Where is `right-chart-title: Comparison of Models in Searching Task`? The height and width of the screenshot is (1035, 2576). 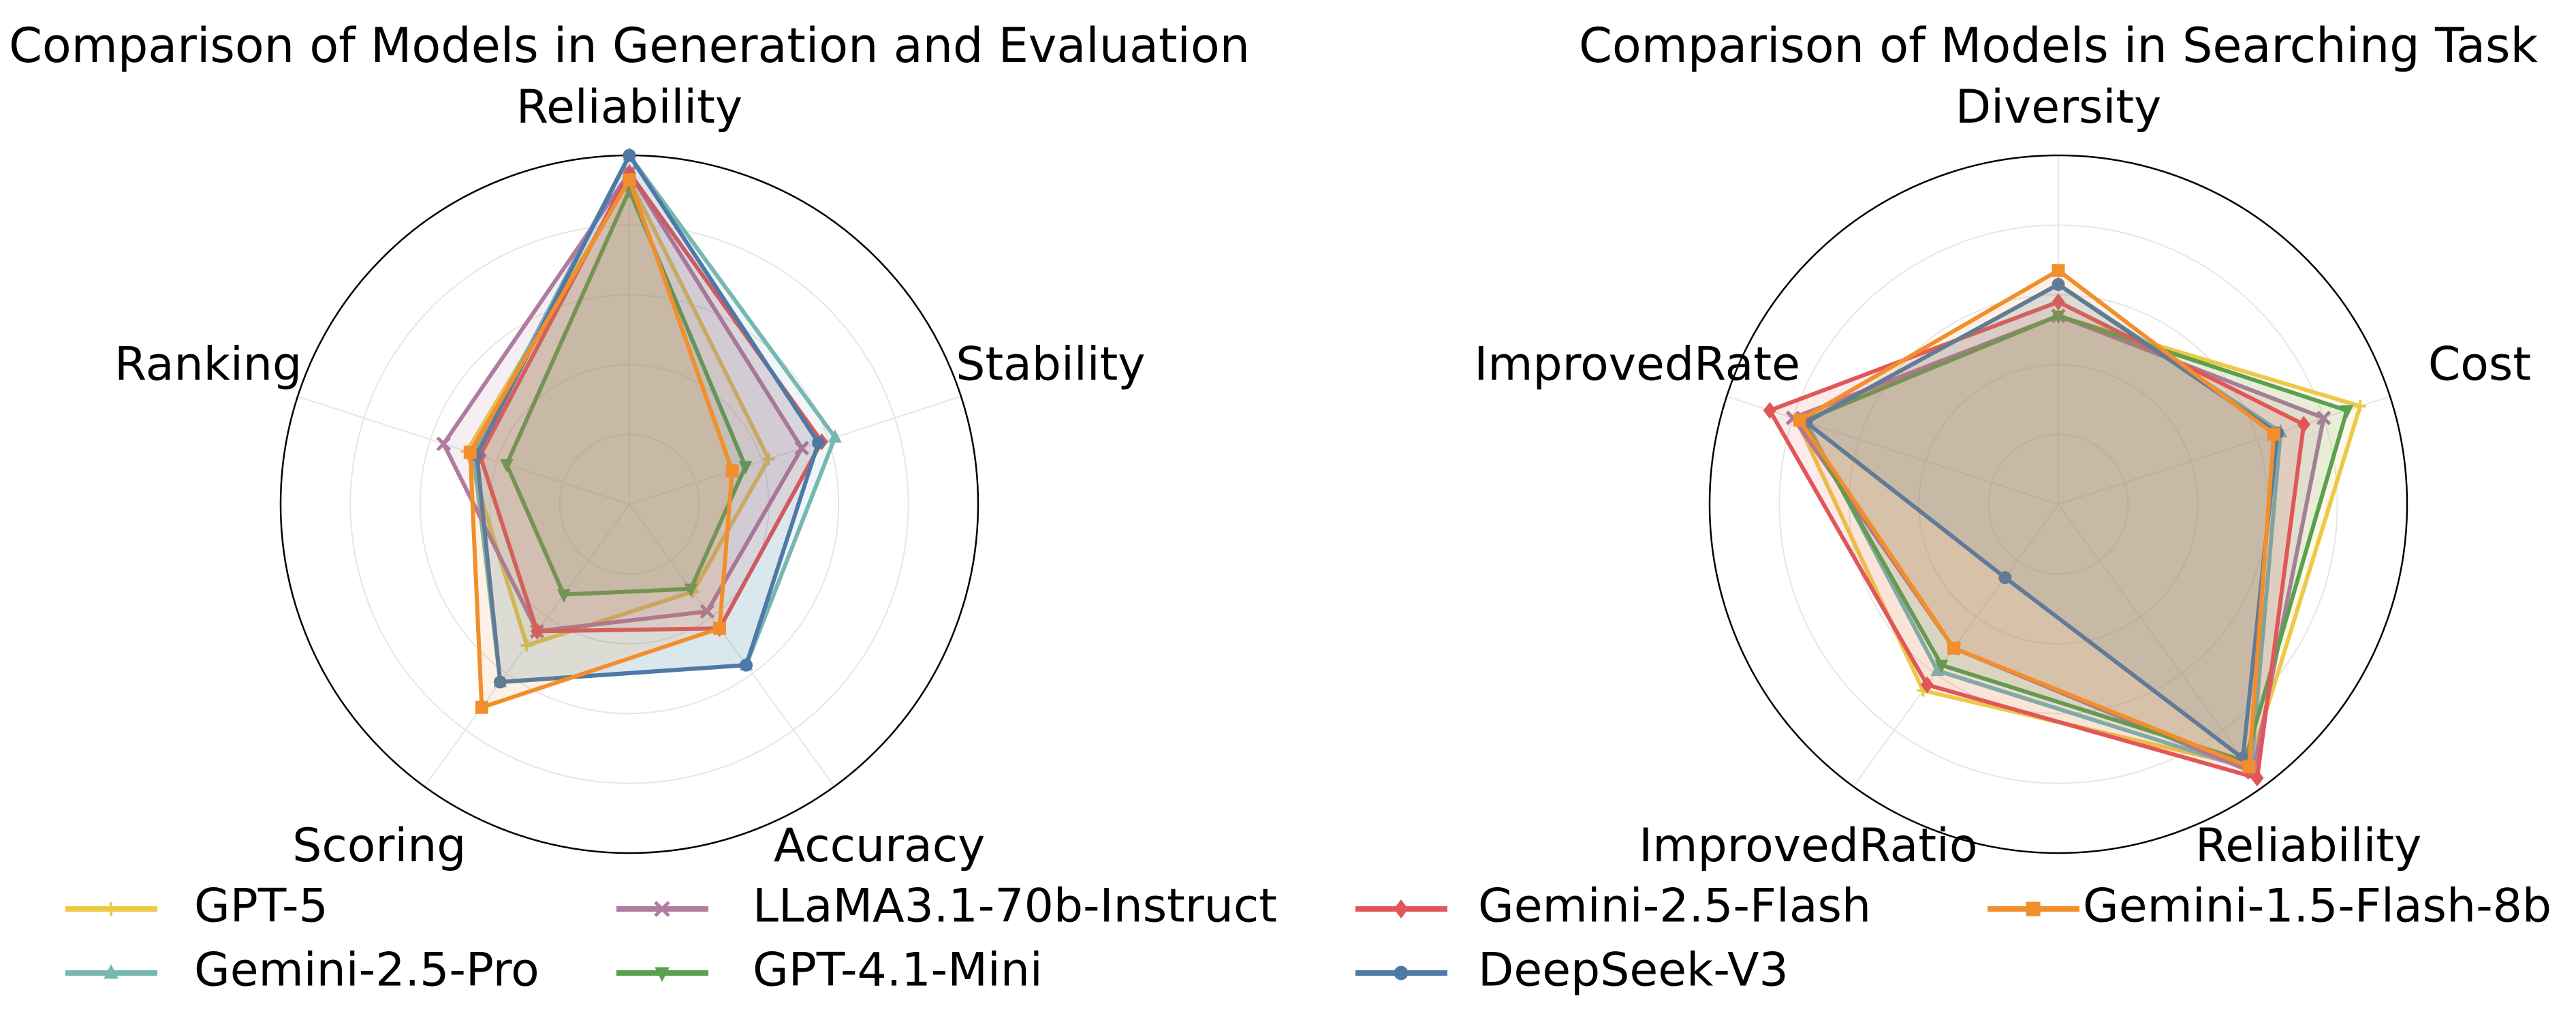 right-chart-title: Comparison of Models in Searching Task is located at coordinates (2059, 46).